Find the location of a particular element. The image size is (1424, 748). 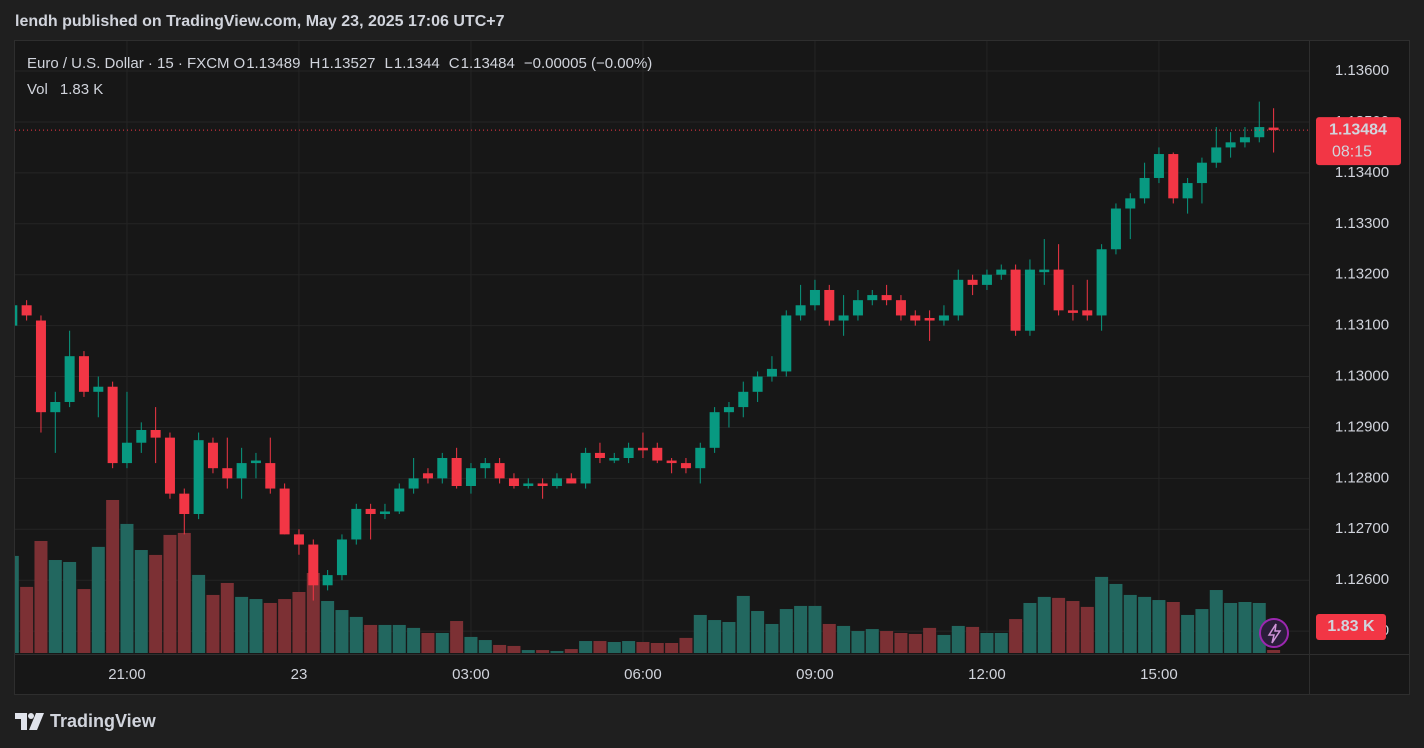

change-label: −0.00005 (−0.00%) is located at coordinates (588, 63).